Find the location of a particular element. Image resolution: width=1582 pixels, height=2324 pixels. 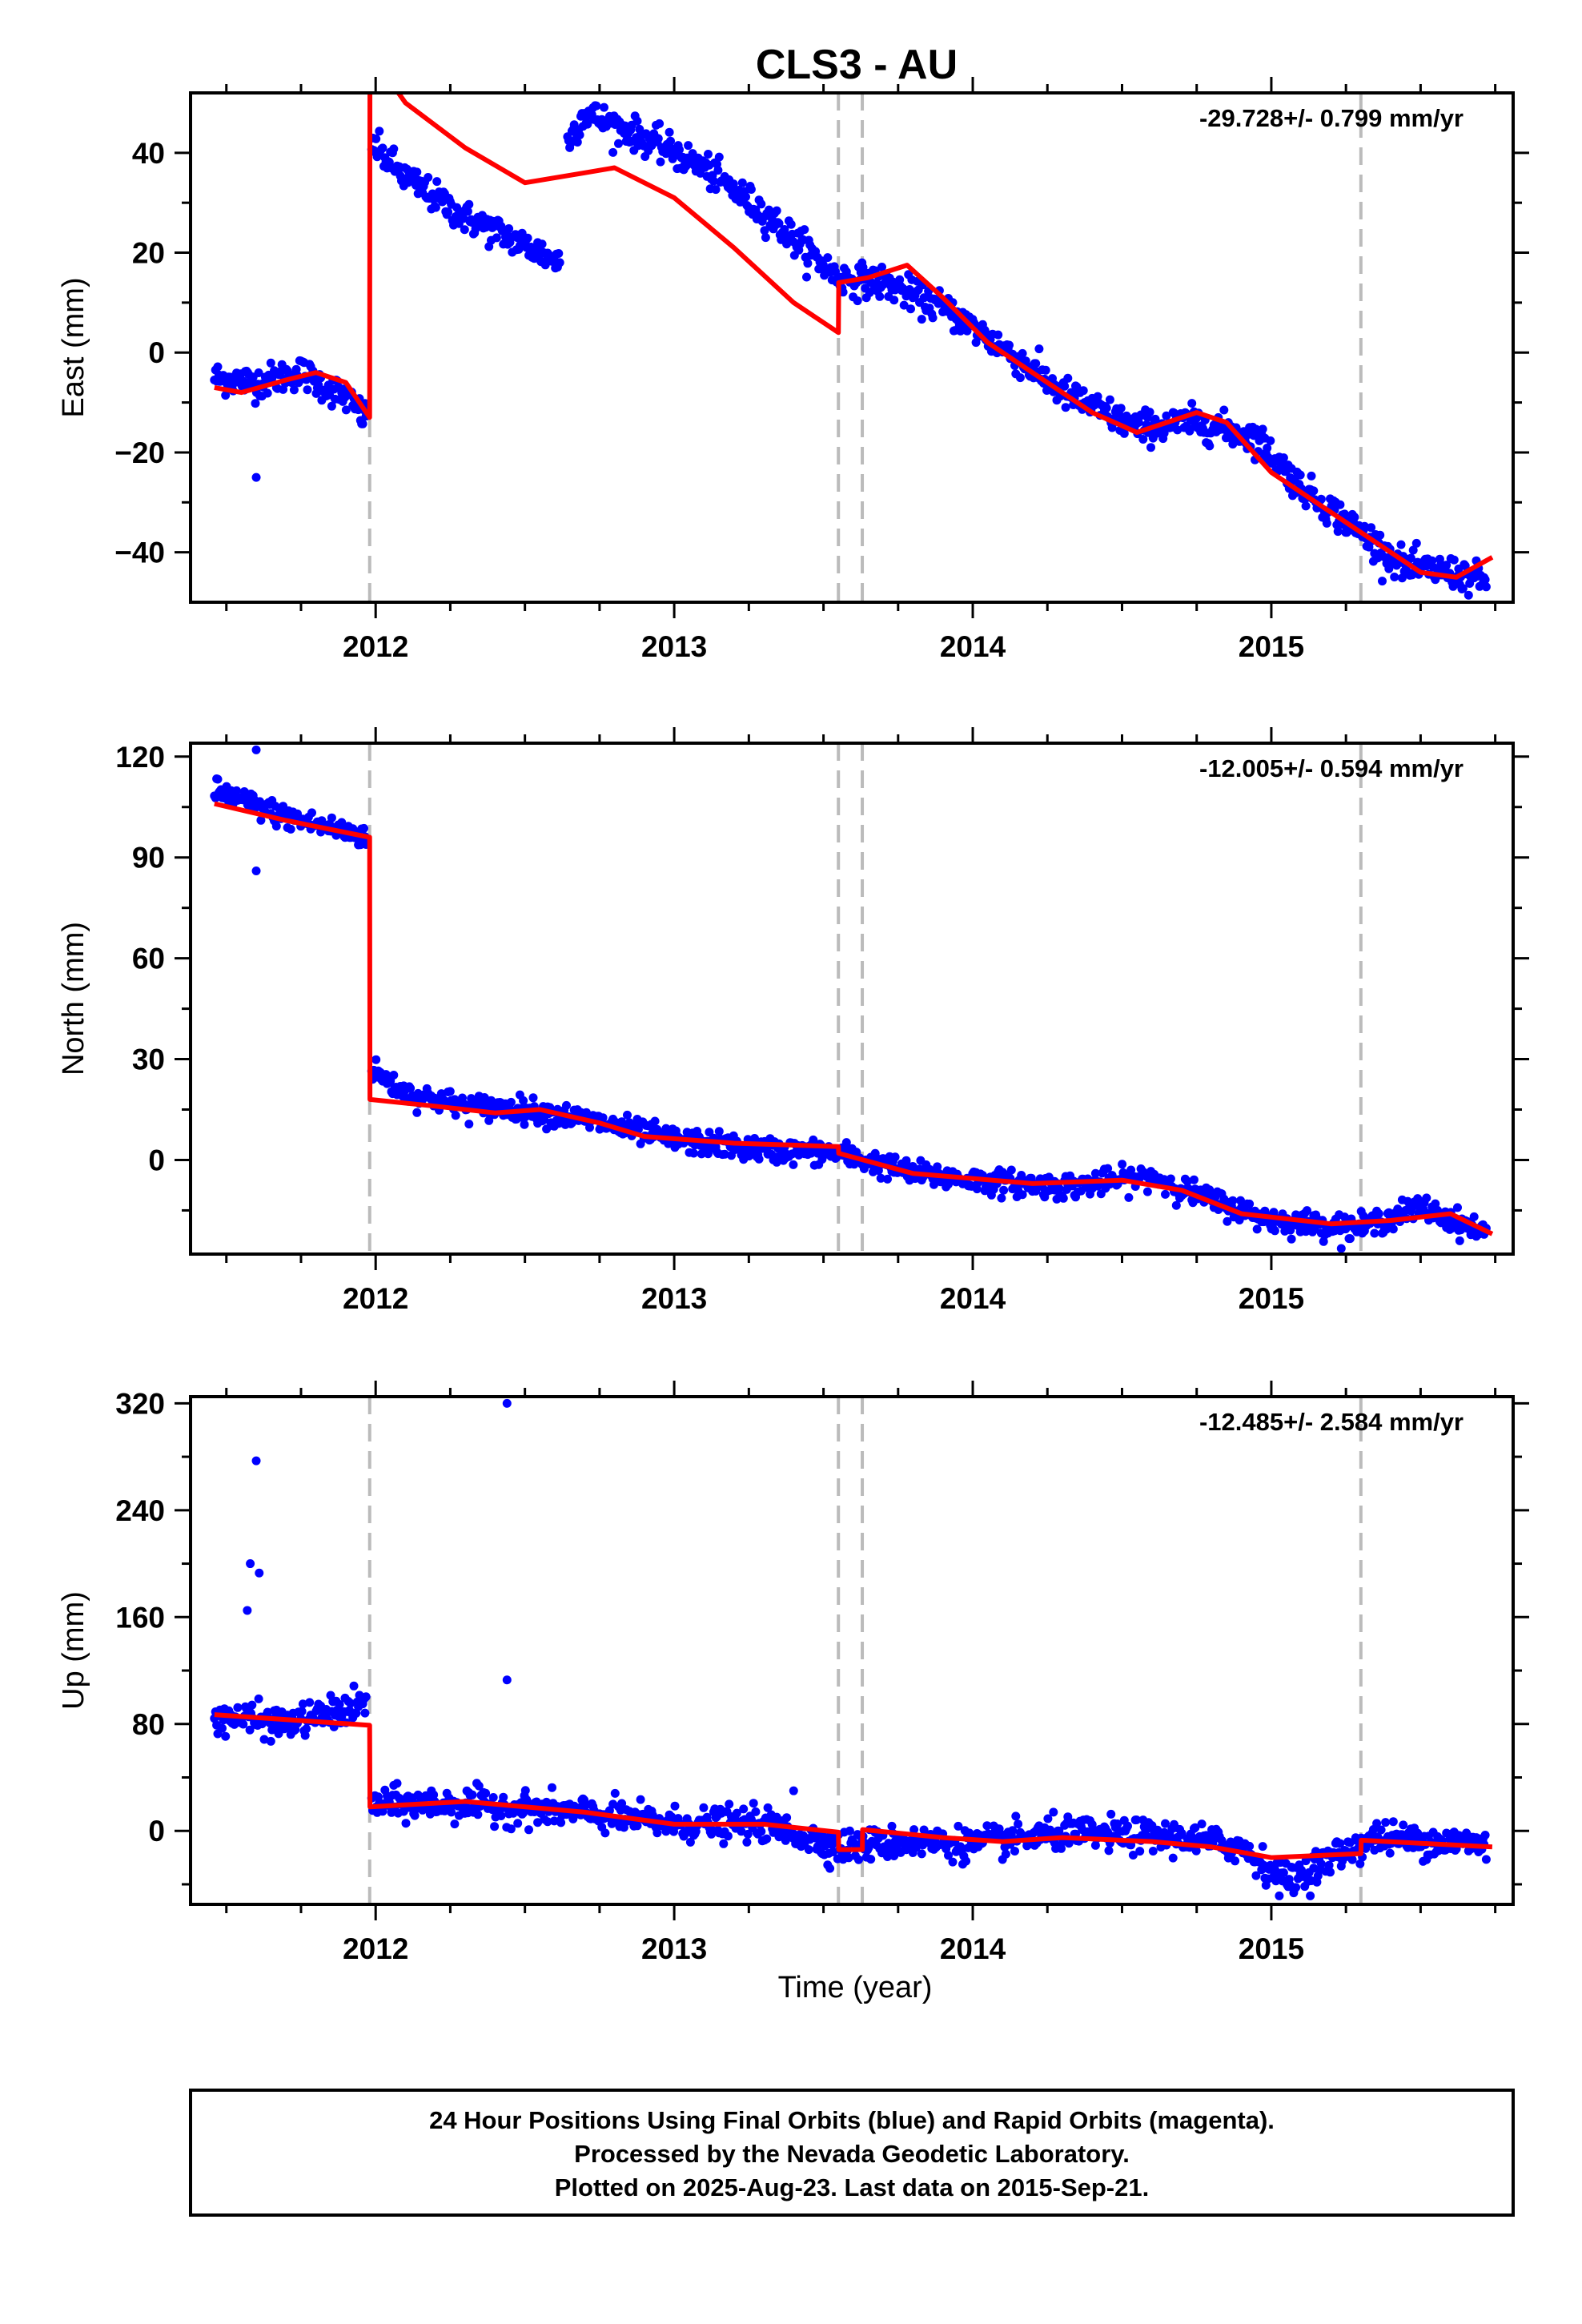

x-axis-title: Time (year) is located at coordinates (855, 1988).